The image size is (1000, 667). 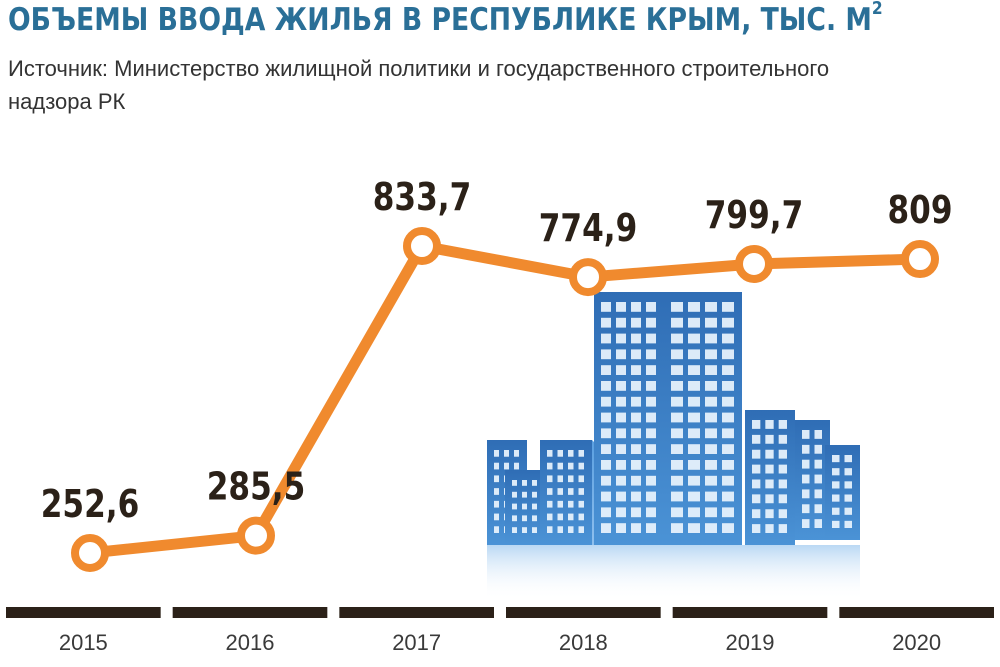 I want to click on building-tower-far-right, so click(x=842, y=492).